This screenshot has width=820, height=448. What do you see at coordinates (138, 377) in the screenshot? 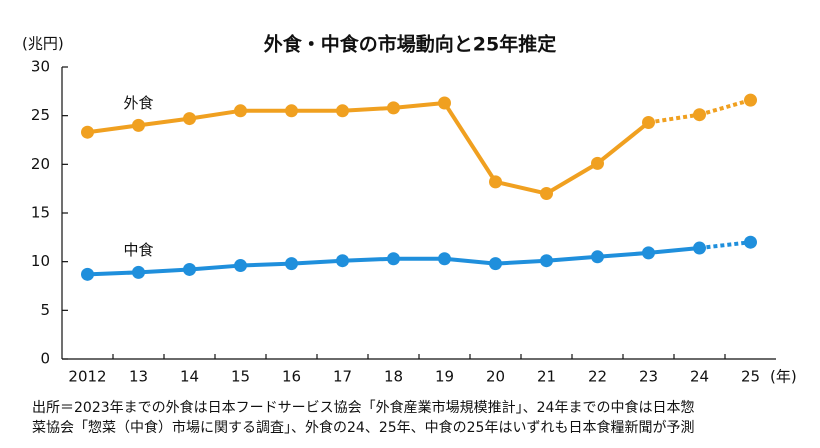
I see `x-tick-label: 13` at bounding box center [138, 377].